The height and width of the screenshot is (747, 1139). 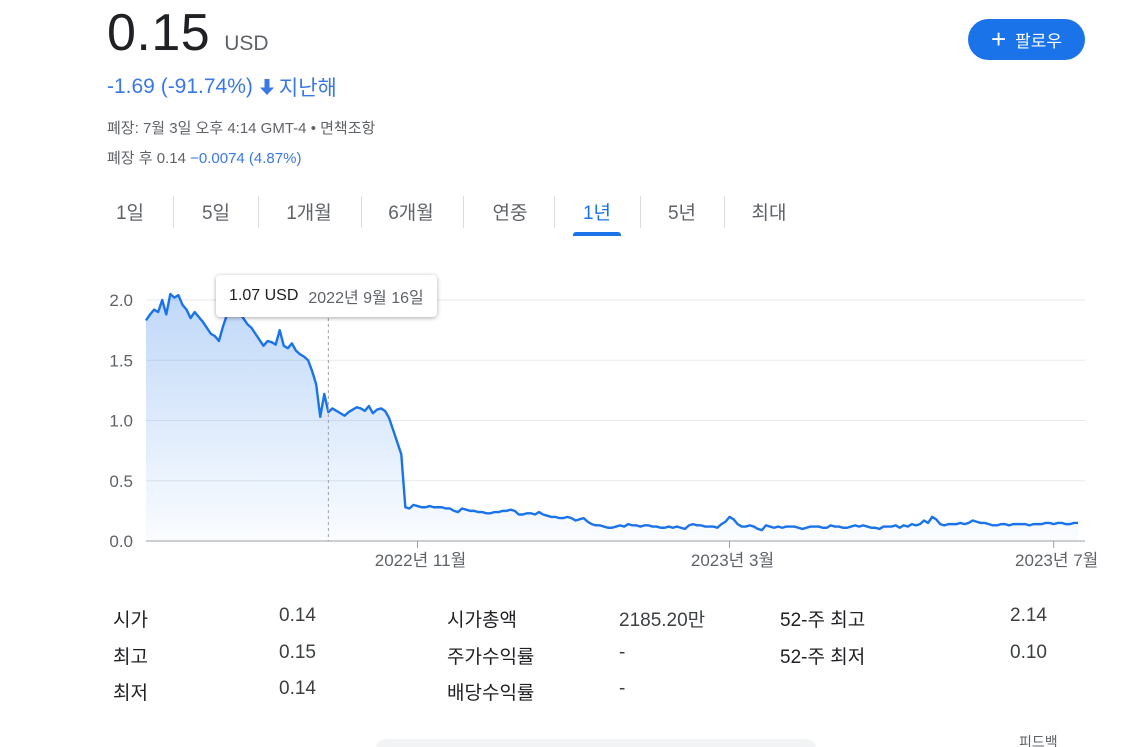 What do you see at coordinates (130, 693) in the screenshot?
I see `stat-label-low: 최저` at bounding box center [130, 693].